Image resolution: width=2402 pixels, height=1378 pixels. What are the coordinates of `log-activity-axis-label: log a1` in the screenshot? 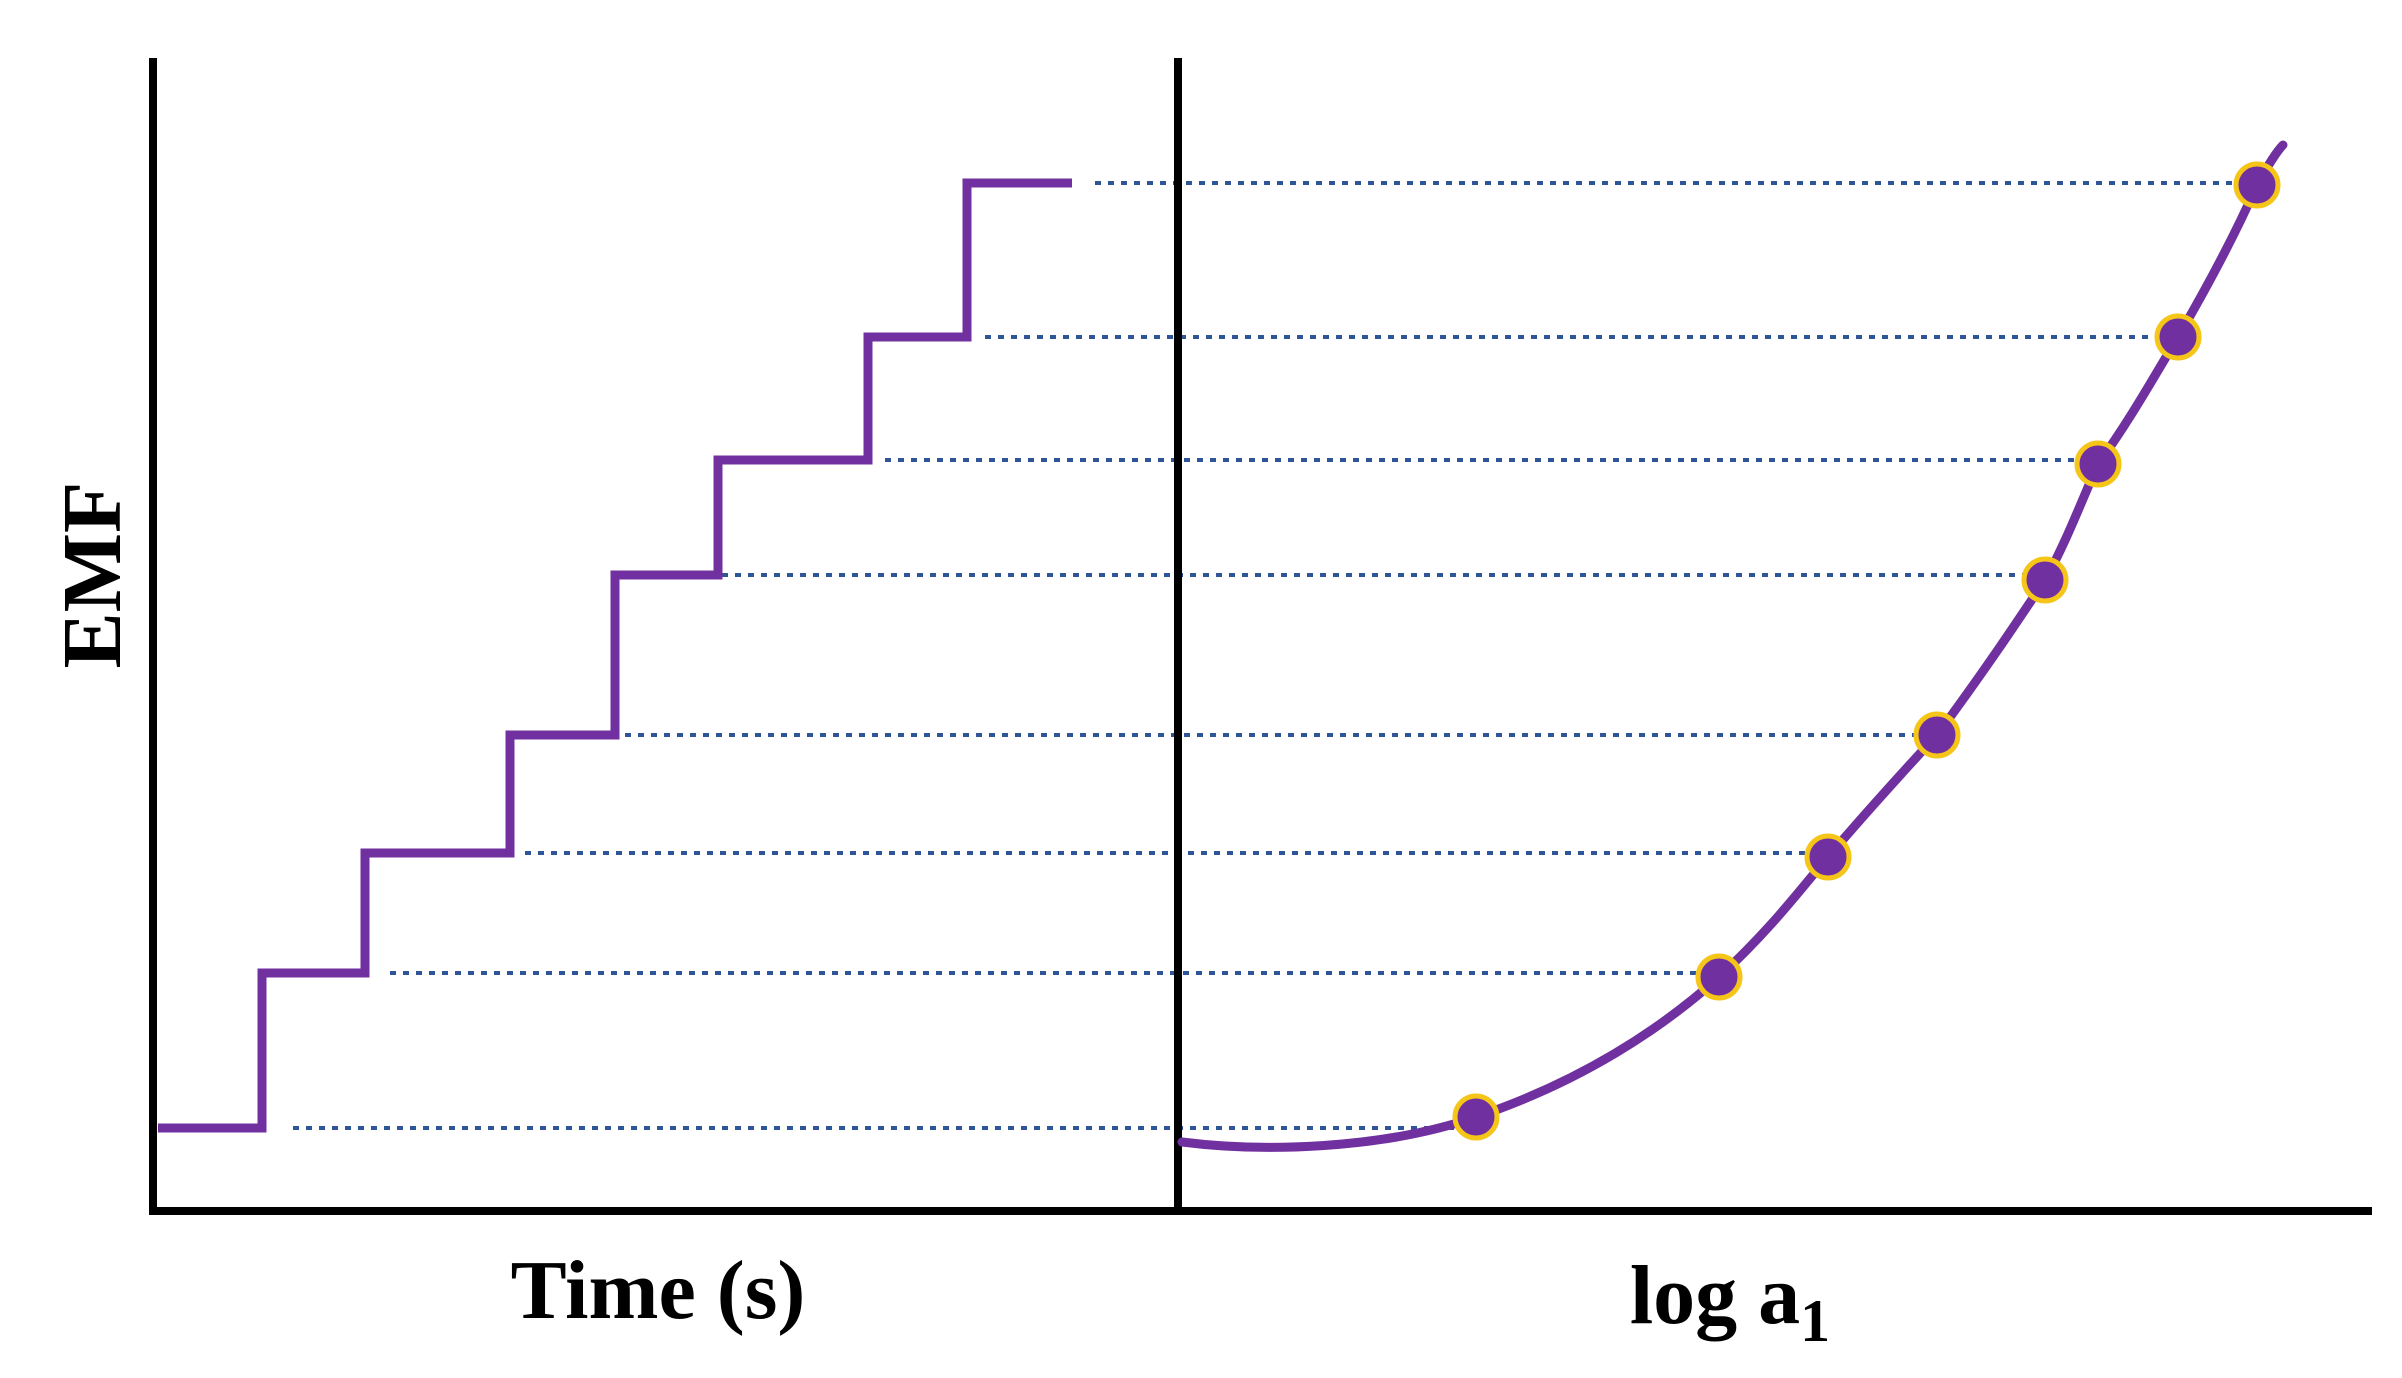 It's located at (1730, 1301).